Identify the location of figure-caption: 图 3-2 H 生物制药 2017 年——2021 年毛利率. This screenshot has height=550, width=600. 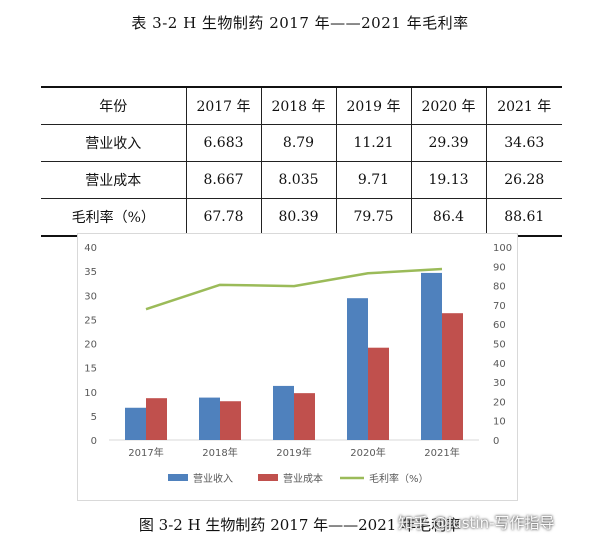
(300, 525).